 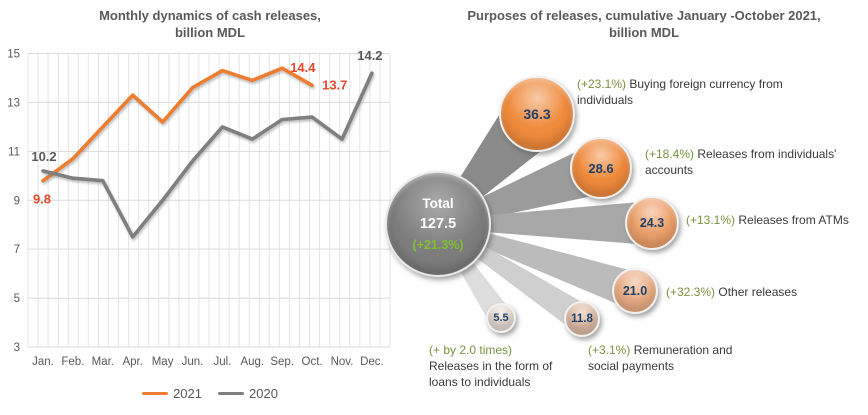 What do you see at coordinates (691, 292) in the screenshot?
I see `purpose-percent: (+32.3%)` at bounding box center [691, 292].